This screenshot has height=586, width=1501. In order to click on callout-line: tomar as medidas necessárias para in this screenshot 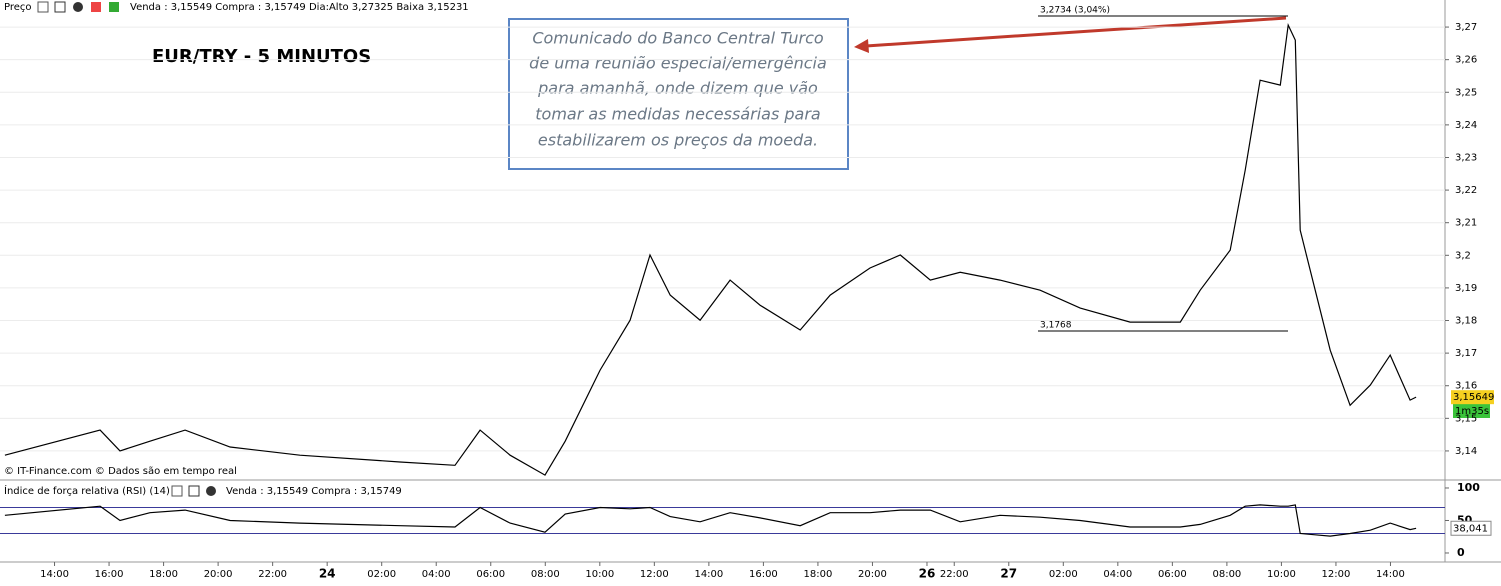, I will do `click(677, 114)`.